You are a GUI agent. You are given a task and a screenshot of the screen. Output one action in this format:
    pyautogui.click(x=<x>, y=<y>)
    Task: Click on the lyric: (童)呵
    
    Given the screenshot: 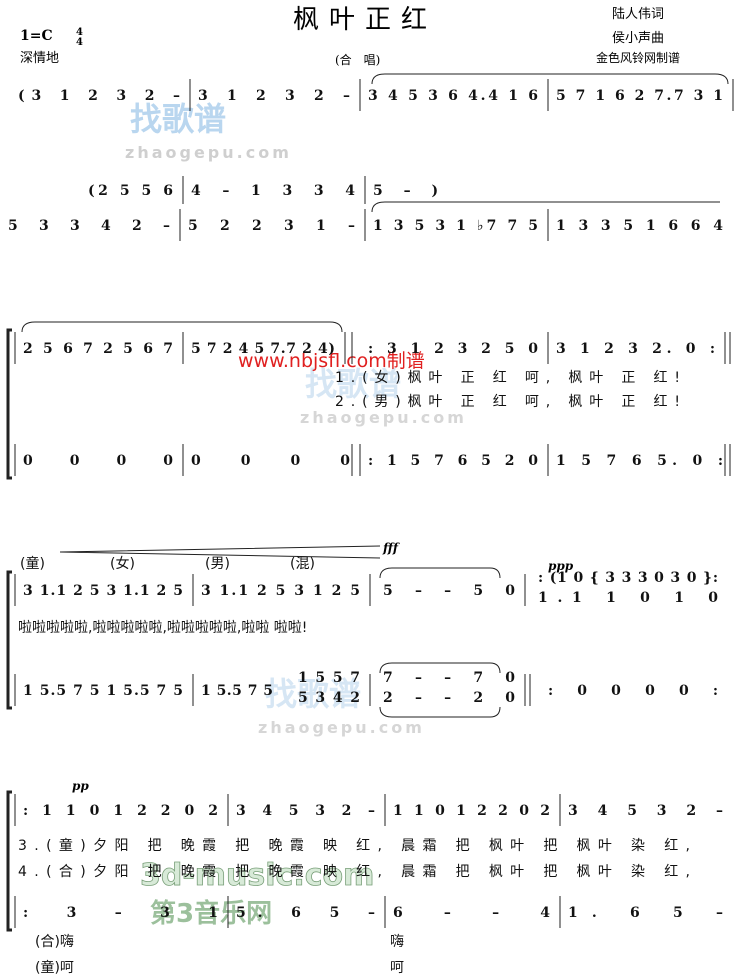 What is the action you would take?
    pyautogui.click(x=54, y=967)
    